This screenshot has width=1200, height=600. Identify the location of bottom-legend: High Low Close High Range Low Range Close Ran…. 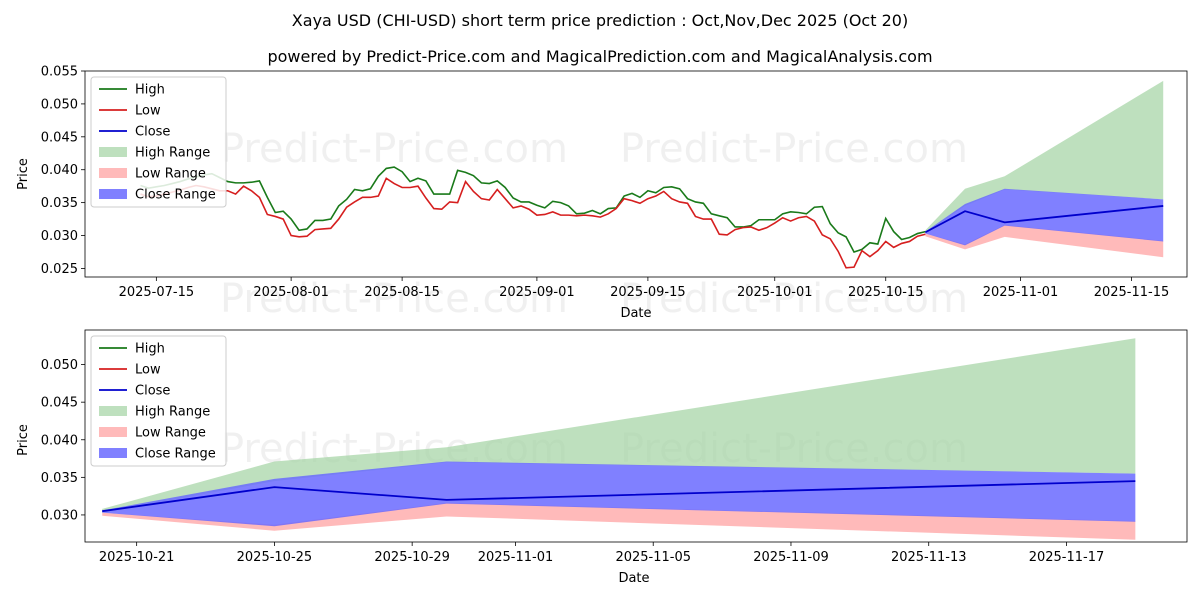
(158, 401).